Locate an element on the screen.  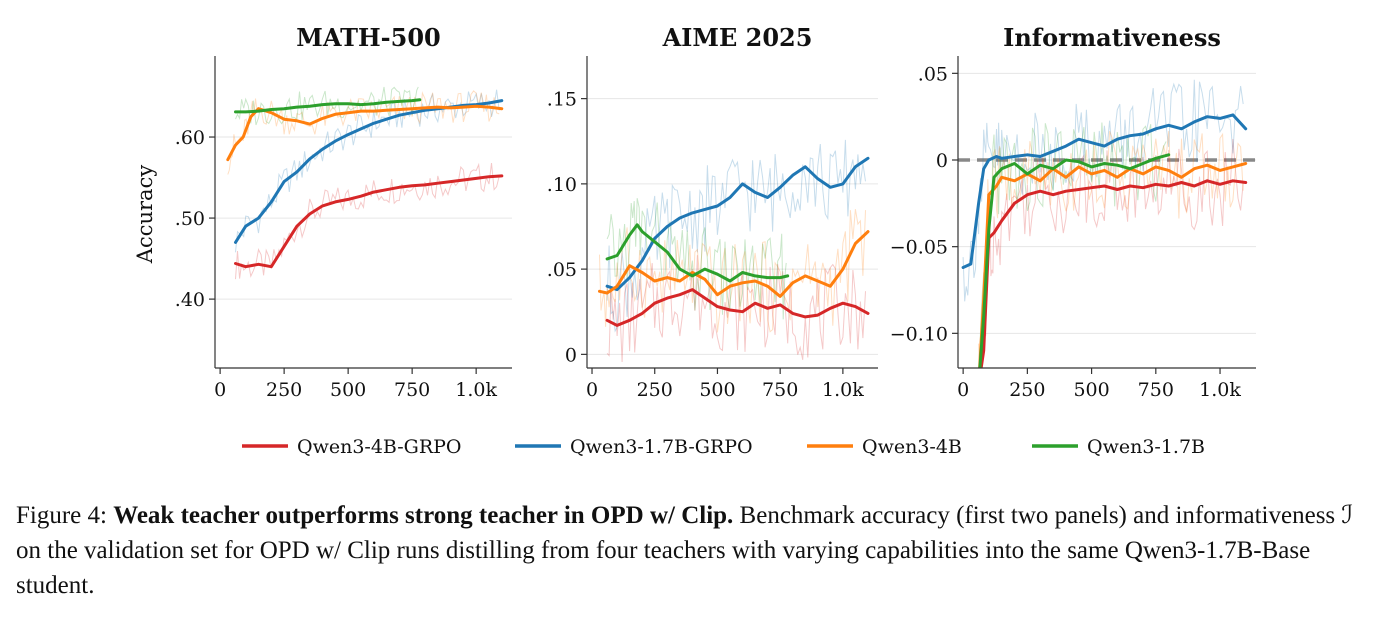
y-tick-label: −0.05 is located at coordinates (919, 248).